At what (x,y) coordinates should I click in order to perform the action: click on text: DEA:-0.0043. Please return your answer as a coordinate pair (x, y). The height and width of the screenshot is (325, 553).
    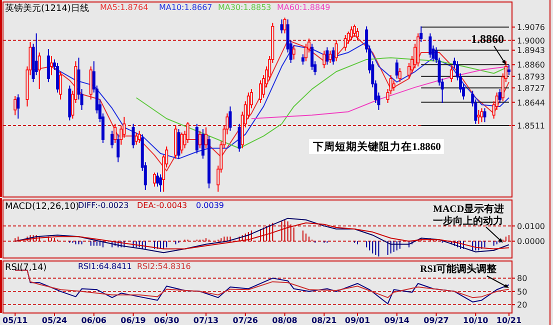
    Looking at the image, I should click on (162, 205).